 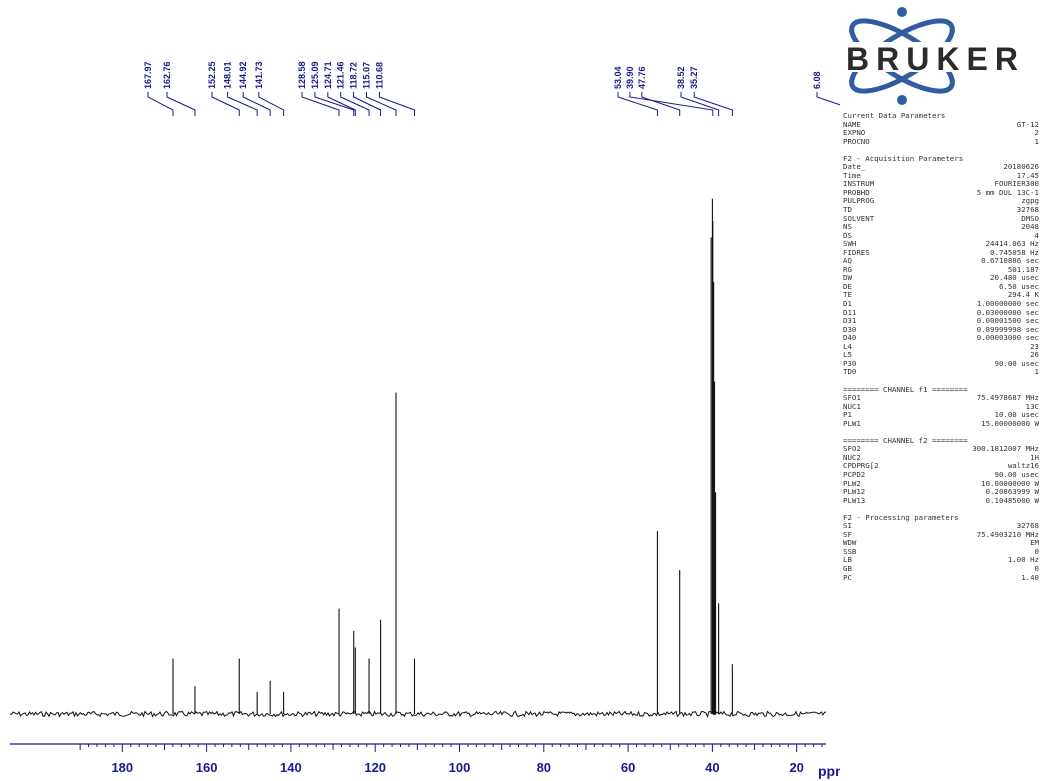 I want to click on parameter-key: FIDRES, so click(x=856, y=252).